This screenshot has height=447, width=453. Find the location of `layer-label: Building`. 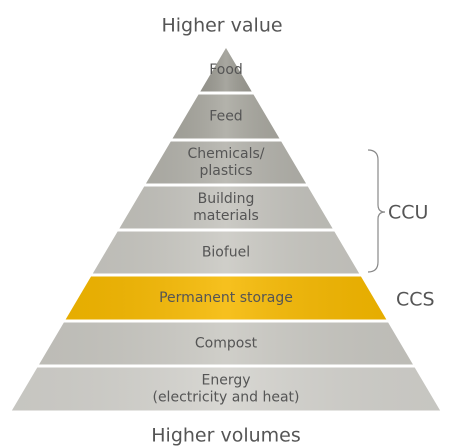

layer-label: Building is located at coordinates (226, 199).